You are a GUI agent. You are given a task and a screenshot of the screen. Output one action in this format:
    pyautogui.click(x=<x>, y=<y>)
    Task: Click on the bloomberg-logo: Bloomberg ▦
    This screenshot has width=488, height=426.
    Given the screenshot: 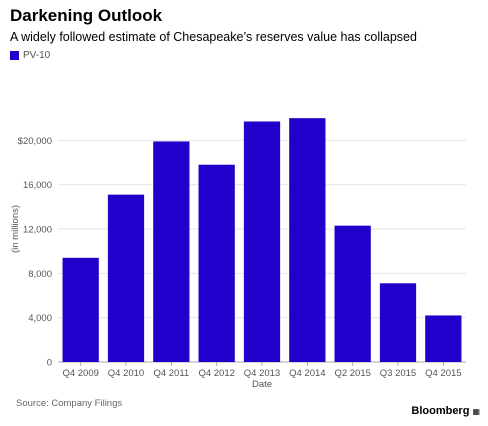 What is the action you would take?
    pyautogui.click(x=445, y=411)
    